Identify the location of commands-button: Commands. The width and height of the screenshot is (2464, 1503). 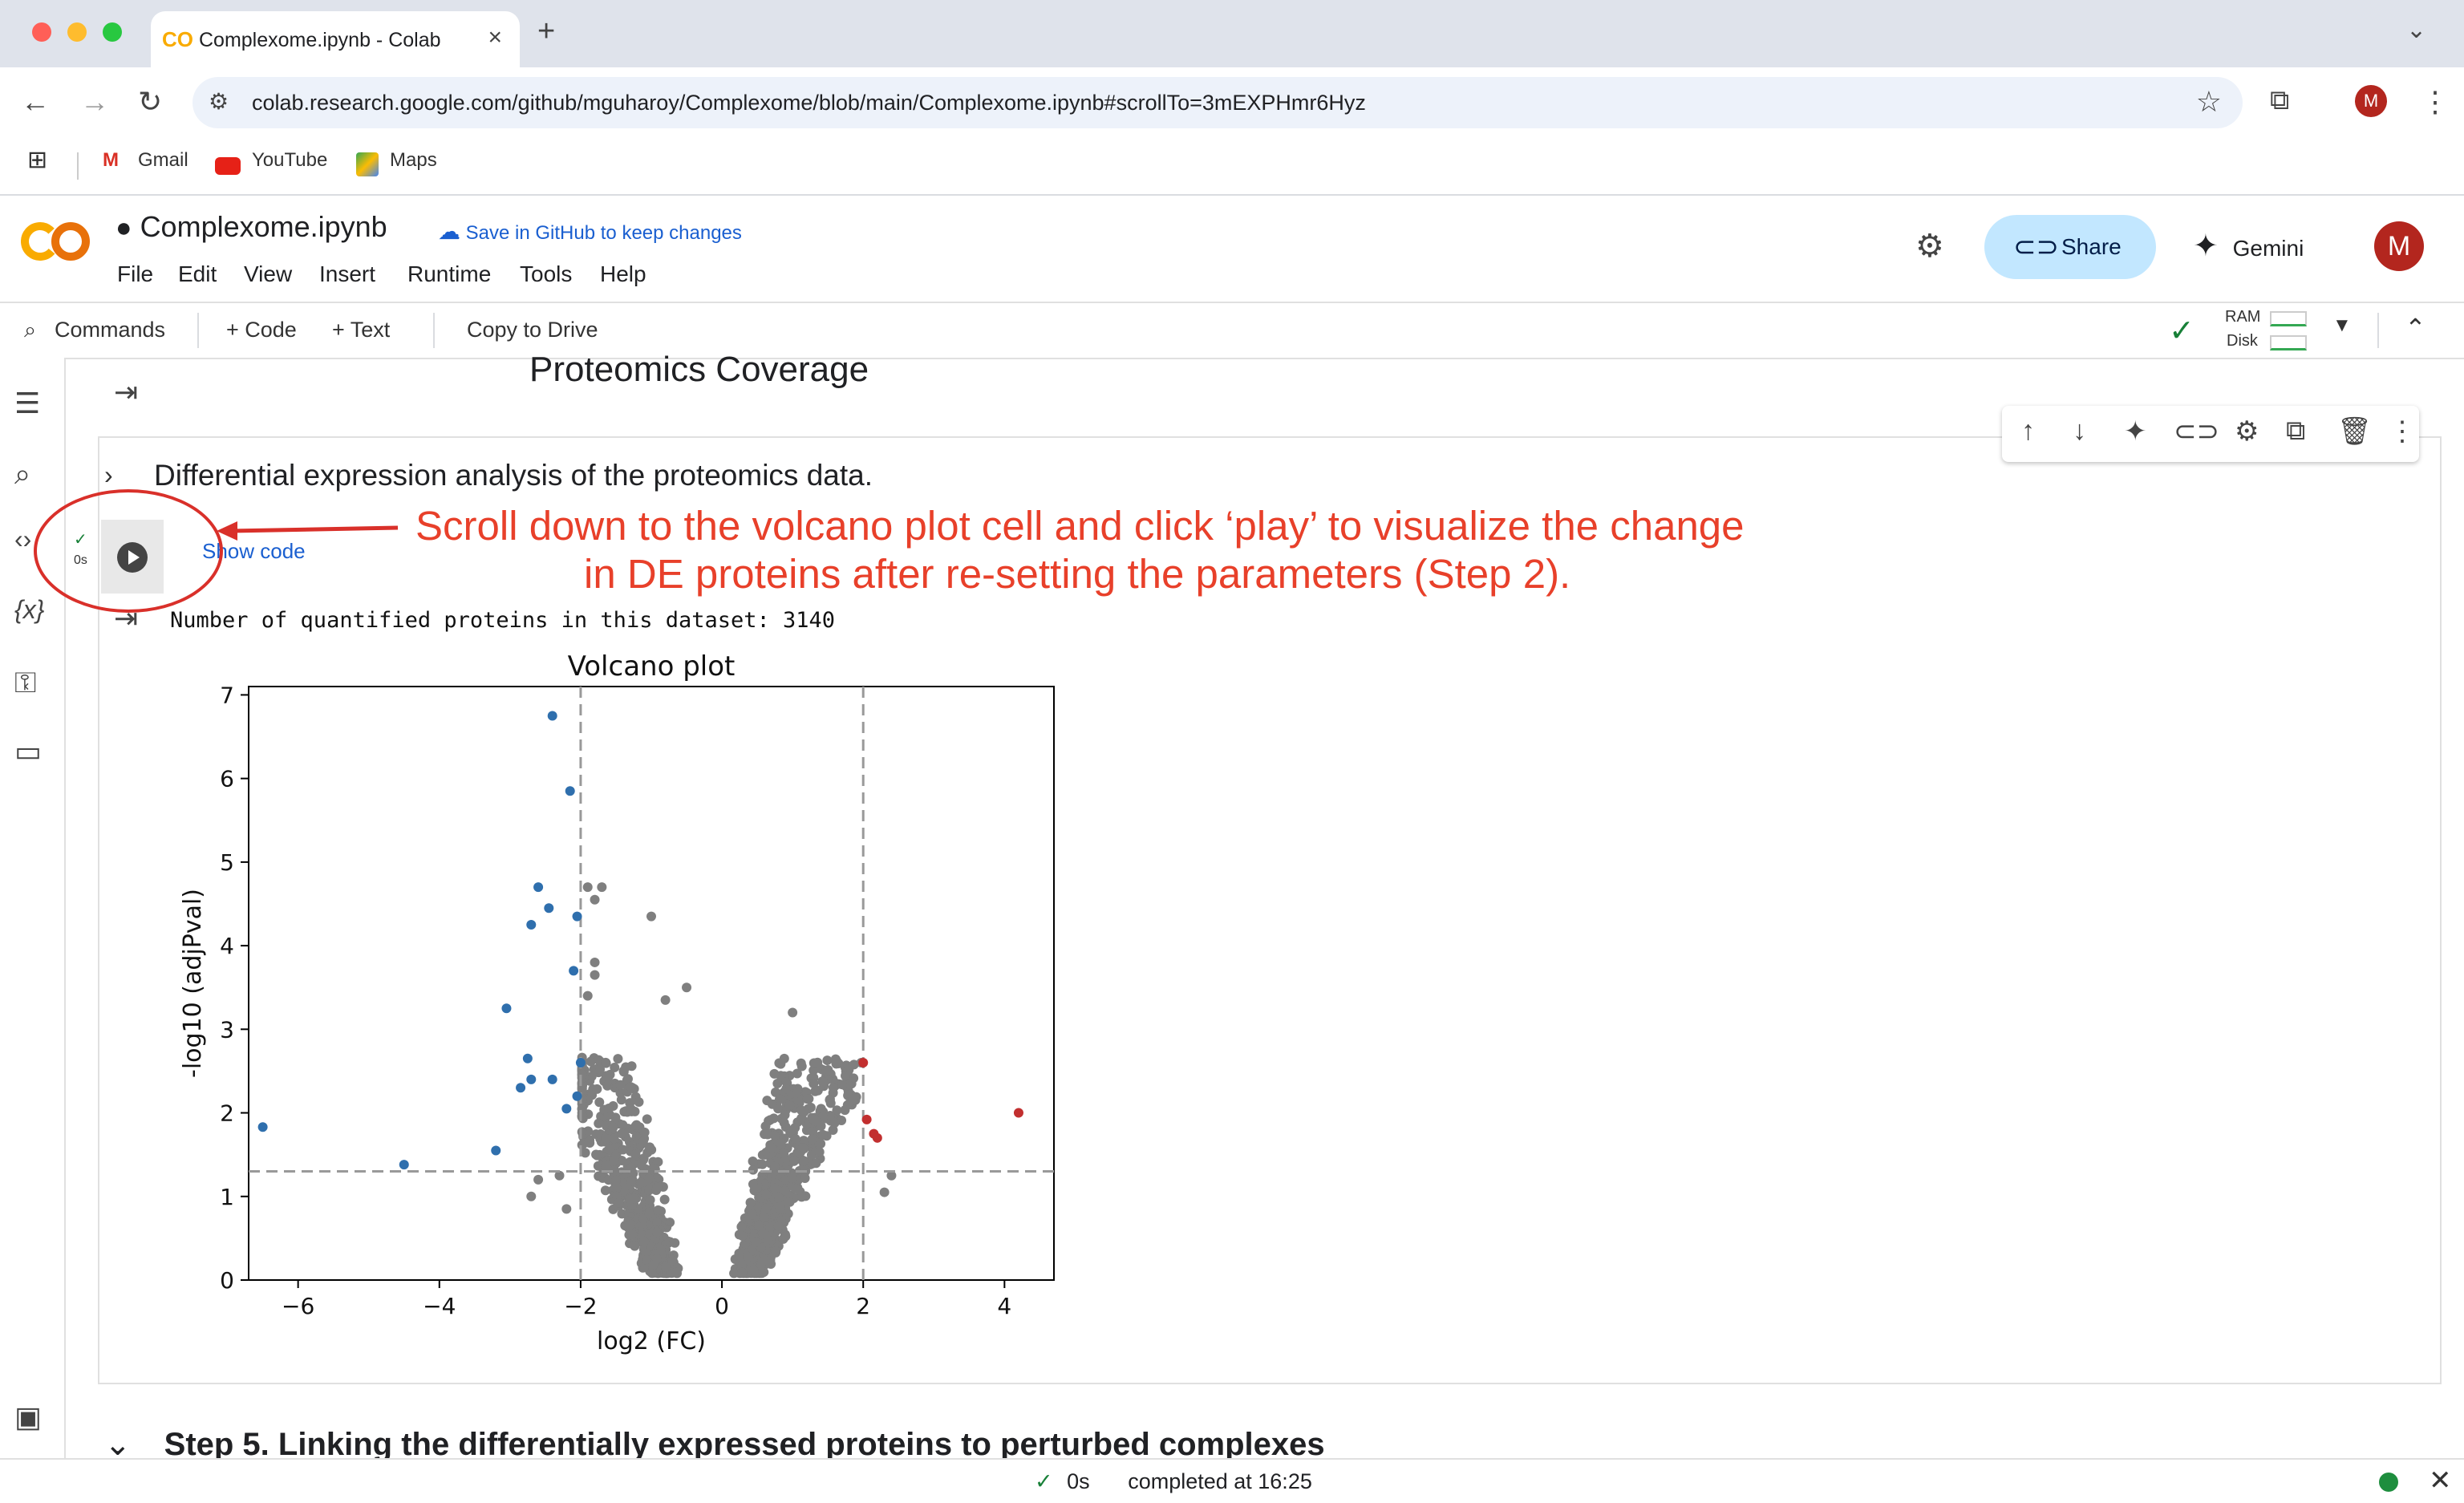
(110, 330).